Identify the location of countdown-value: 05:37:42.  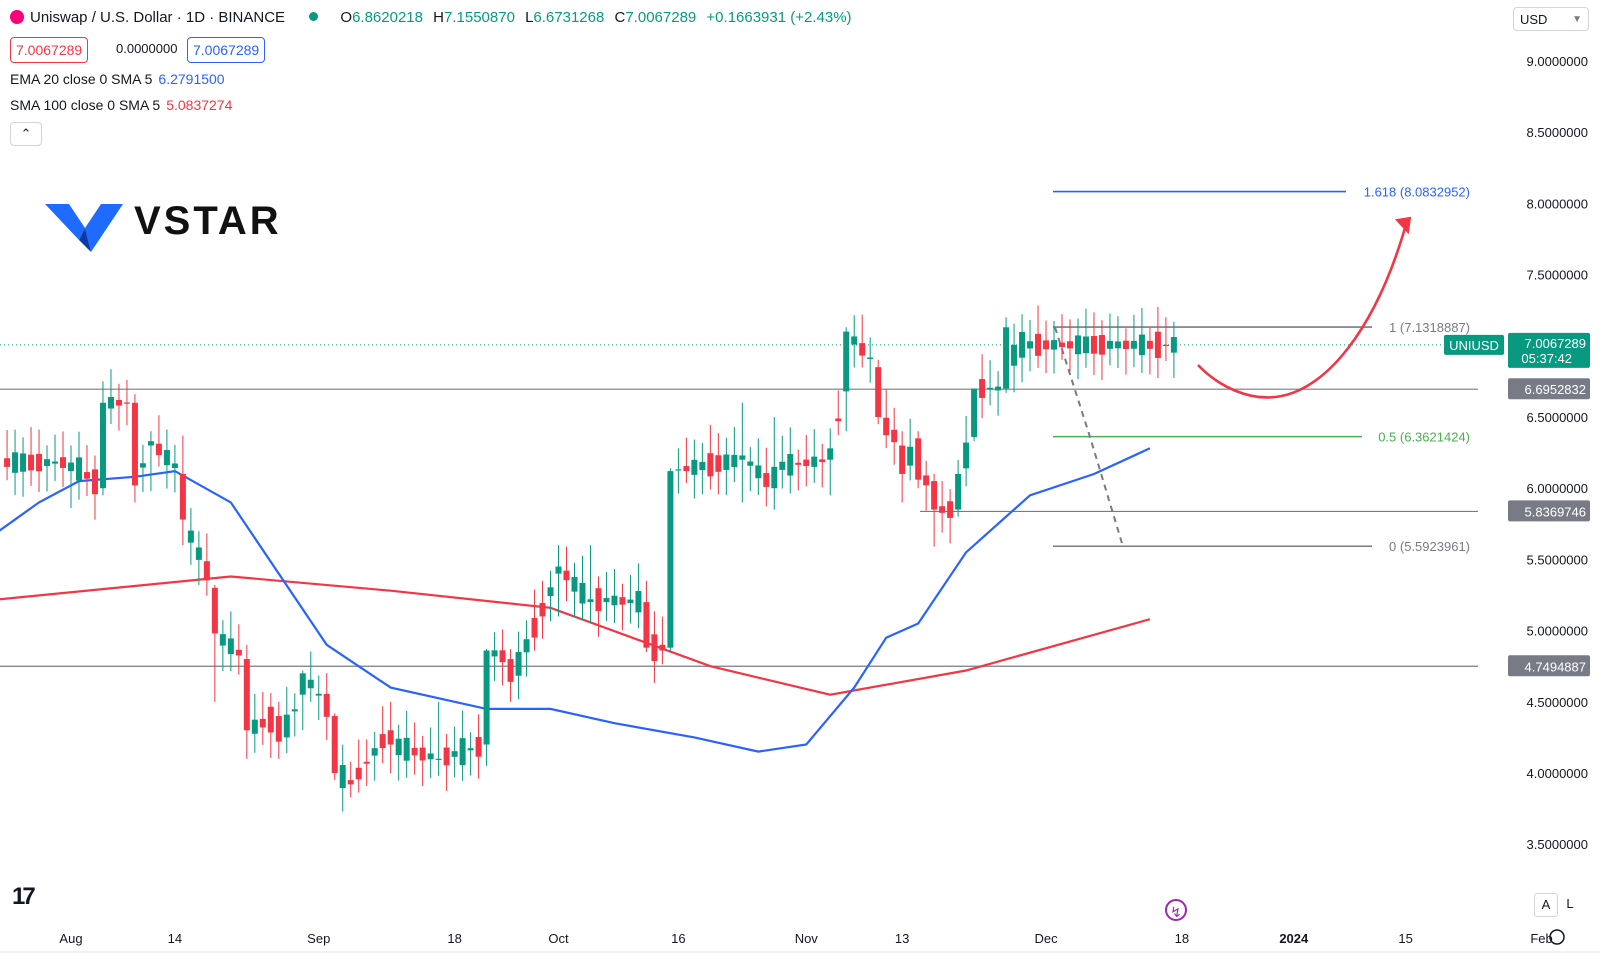
(1546, 358).